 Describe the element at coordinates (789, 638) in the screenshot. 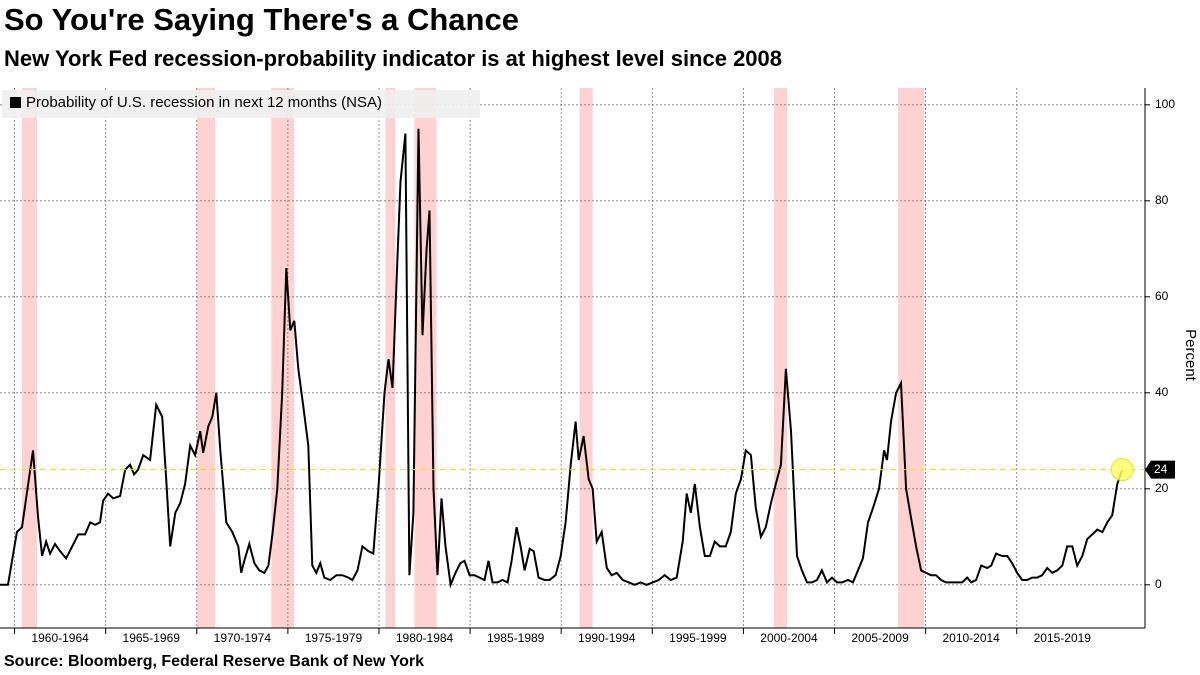

I see `x-tick-label: 2000-2004` at that location.